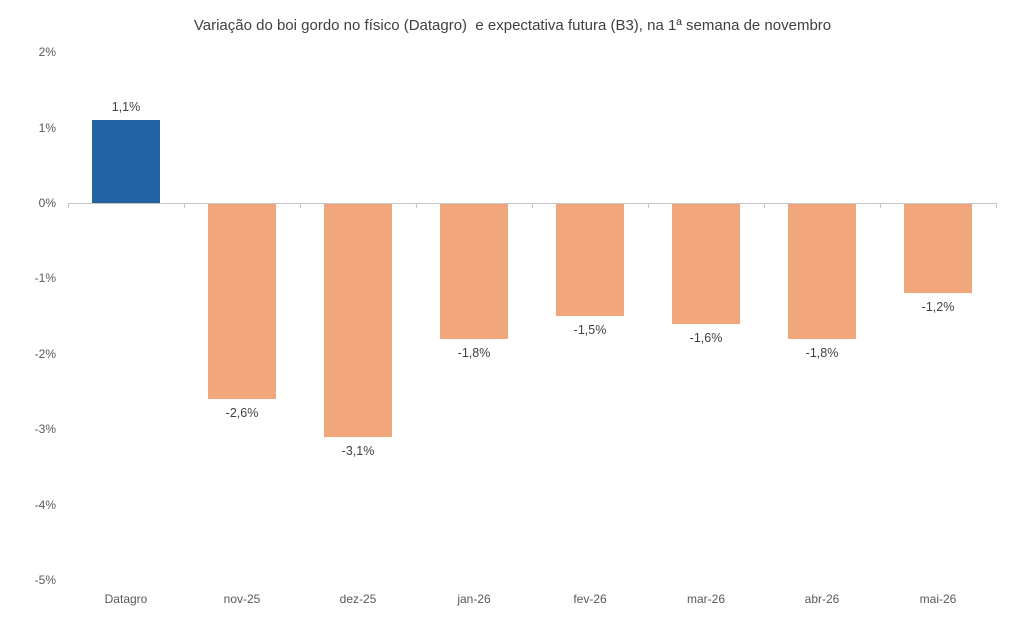 This screenshot has height=629, width=1011. I want to click on x-axis-label: jan-26, so click(474, 599).